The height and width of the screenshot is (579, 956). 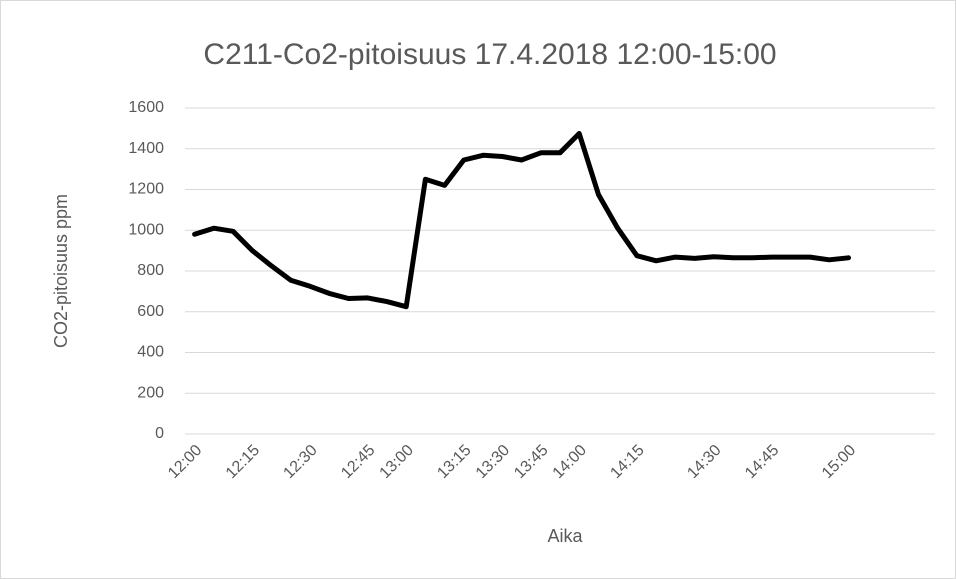 What do you see at coordinates (150, 311) in the screenshot?
I see `y-tick-label: 600` at bounding box center [150, 311].